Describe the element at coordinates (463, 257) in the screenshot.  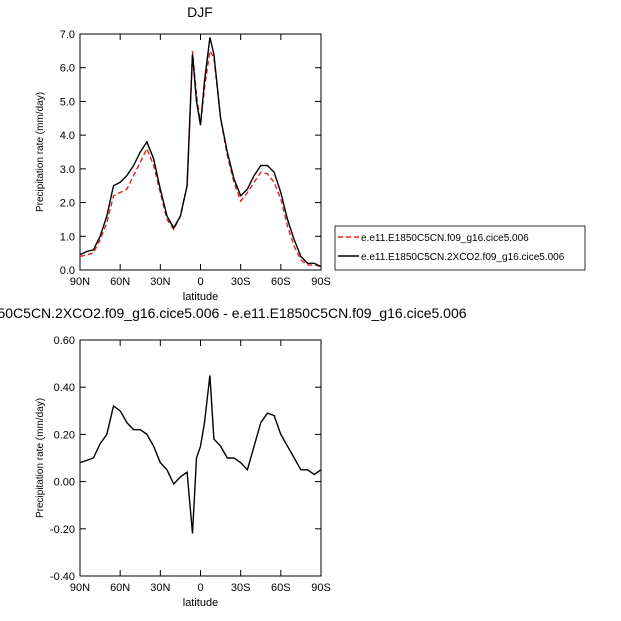
I see `legend-label: e.e11.E1850C5CN.2XCO2.f09_g16.cice5.006` at that location.